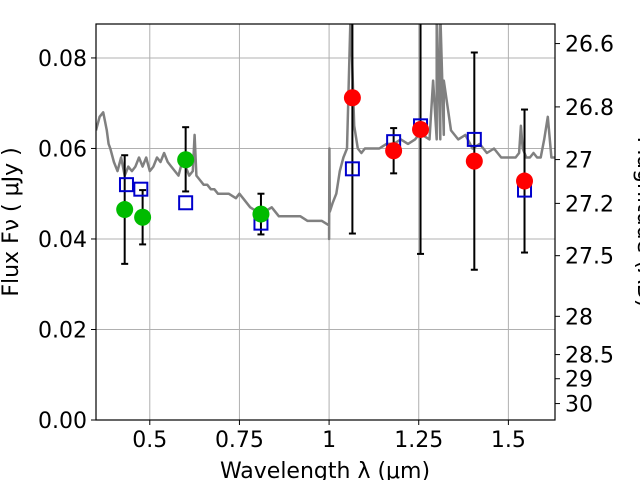 The height and width of the screenshot is (485, 640). What do you see at coordinates (589, 257) in the screenshot?
I see `right-tick-label: 27.5` at bounding box center [589, 257].